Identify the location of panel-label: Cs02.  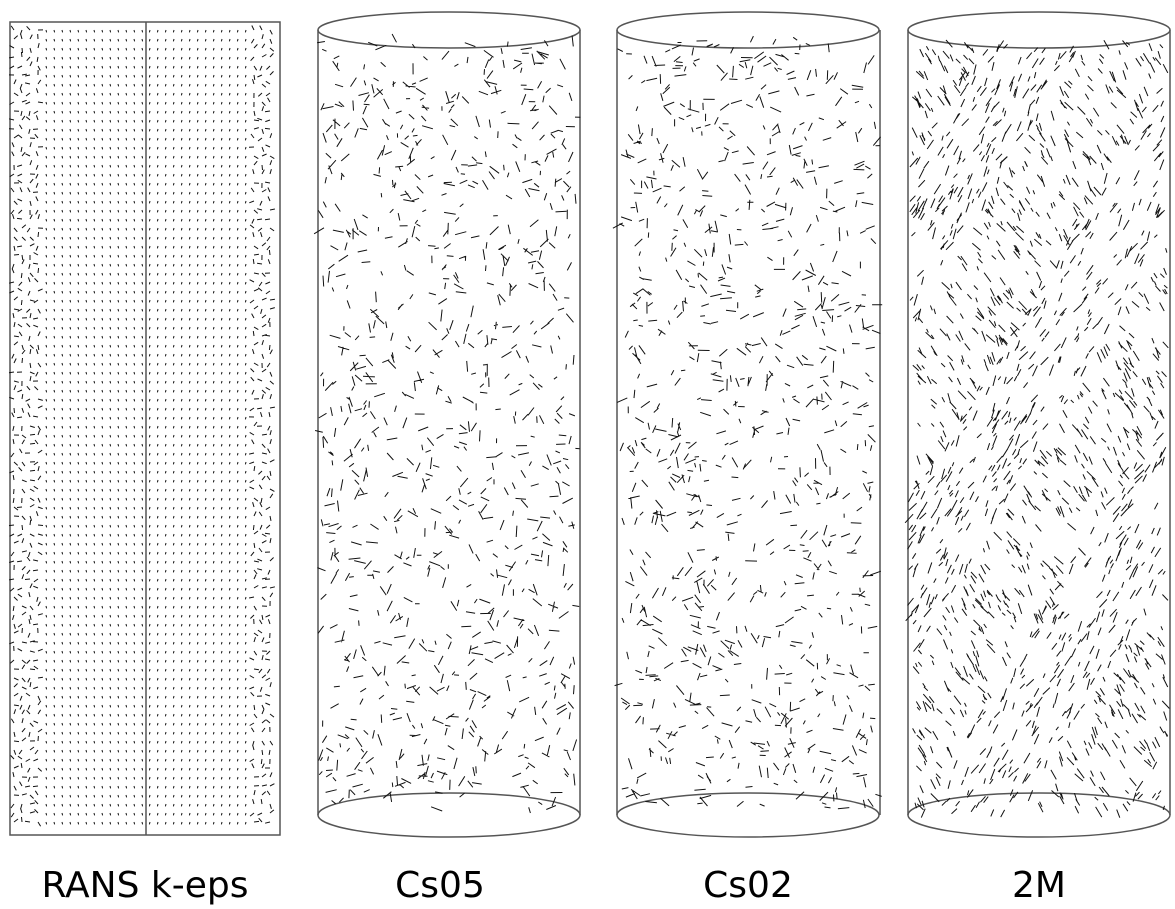
(748, 885).